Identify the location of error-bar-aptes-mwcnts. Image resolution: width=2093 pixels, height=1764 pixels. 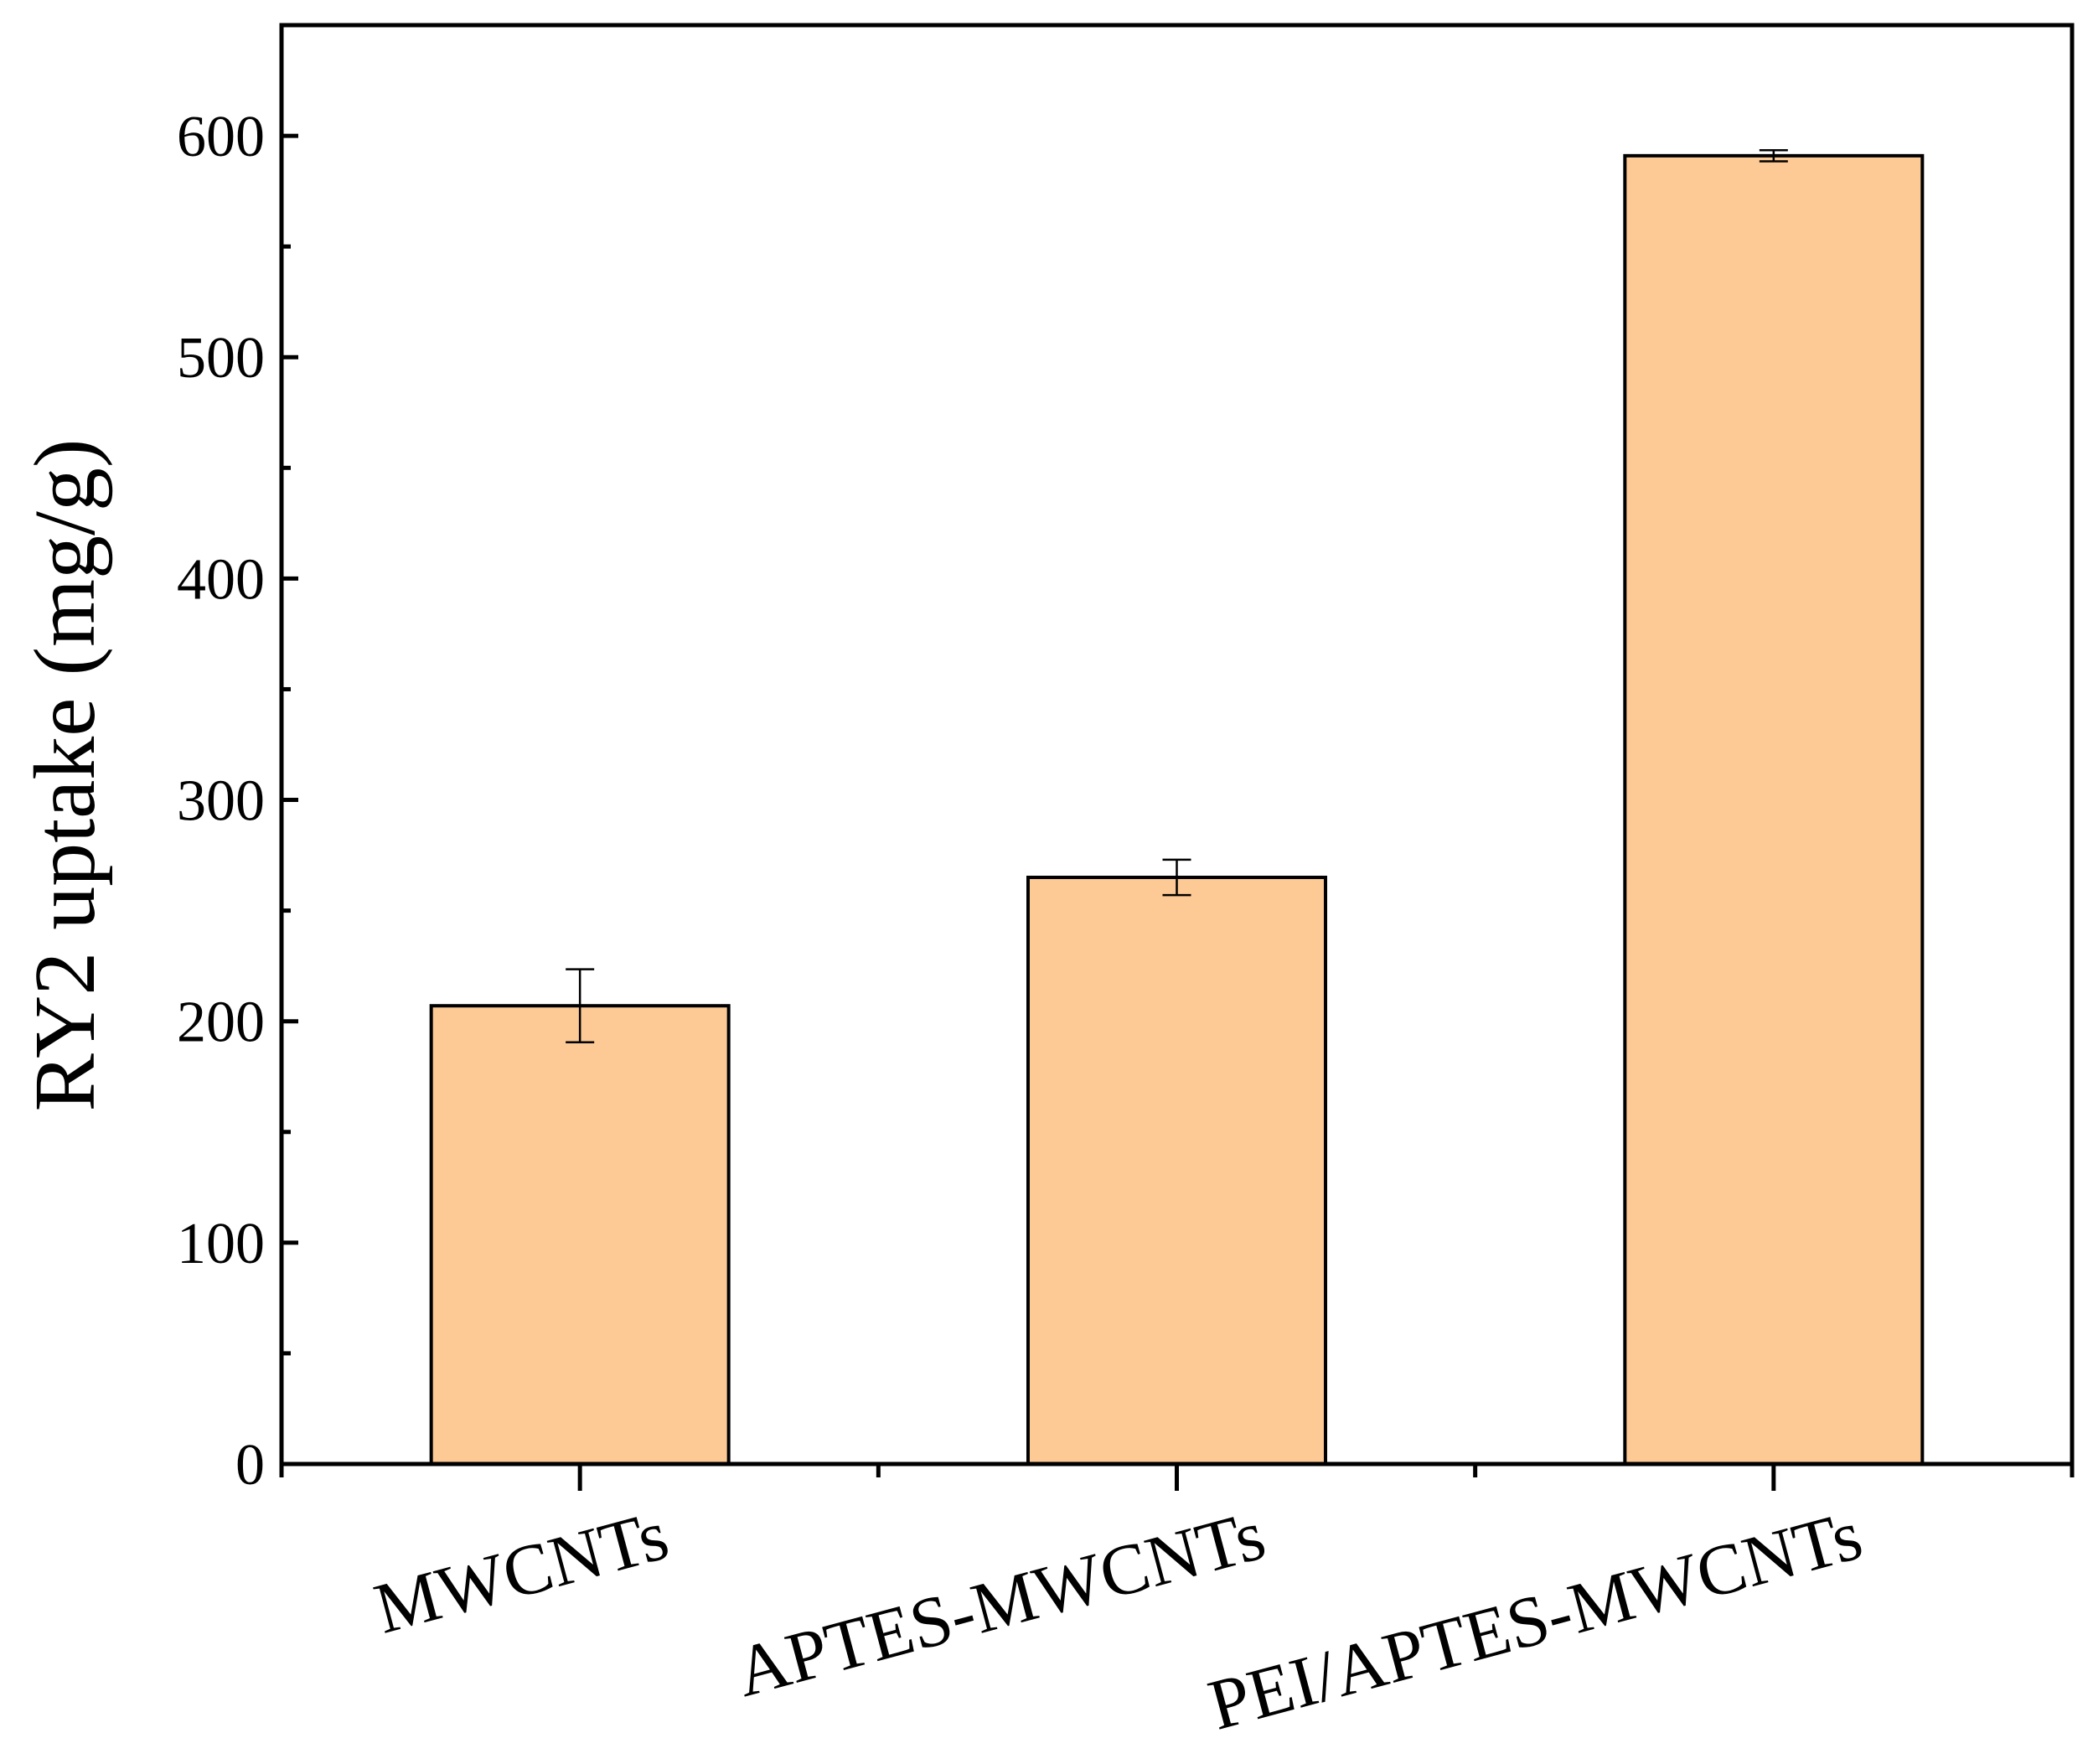
(1176, 877).